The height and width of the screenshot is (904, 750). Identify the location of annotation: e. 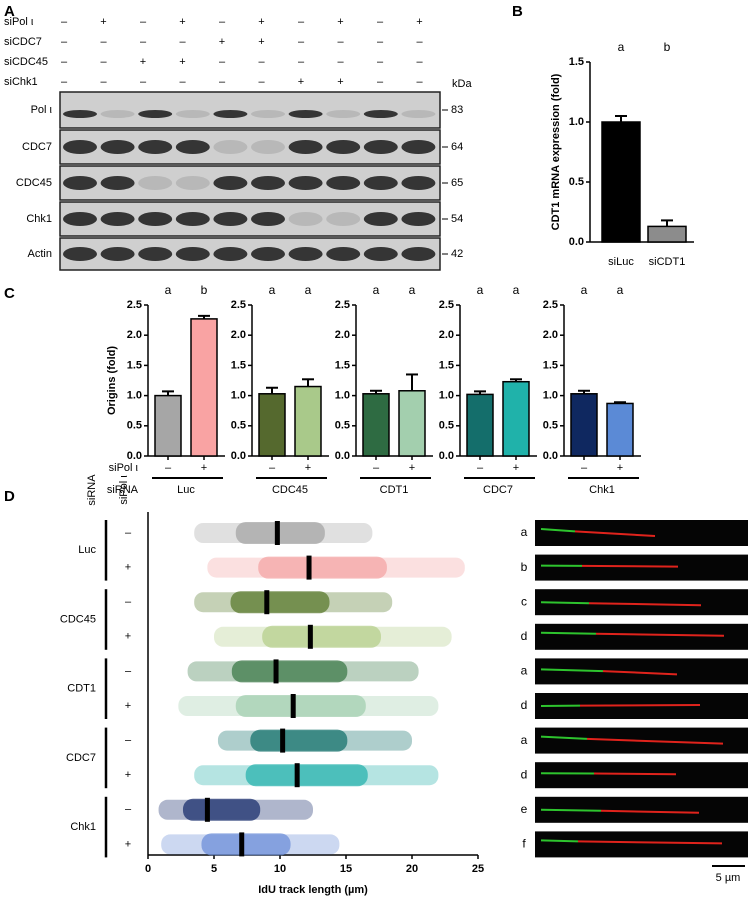
(524, 809).